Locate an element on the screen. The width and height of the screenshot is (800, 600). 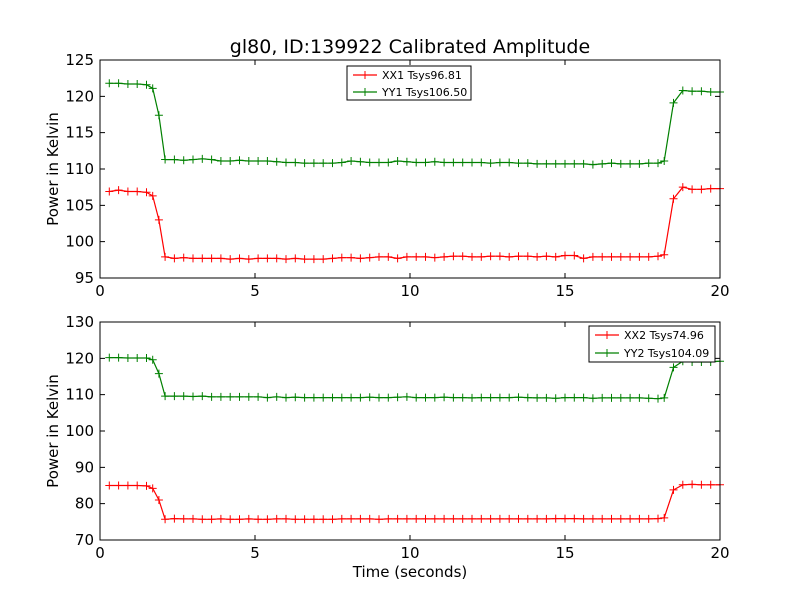
y-tick-label: 110 is located at coordinates (79, 169).